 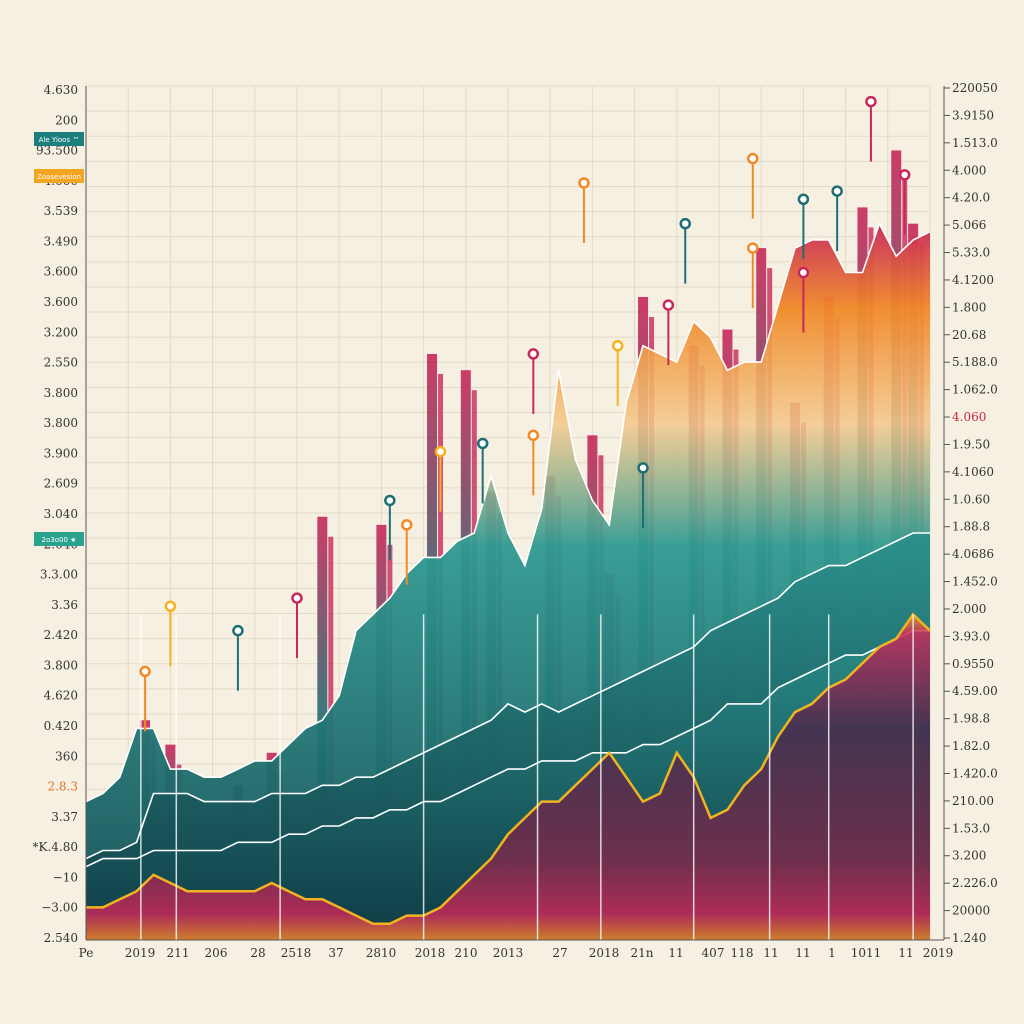 What do you see at coordinates (832, 953) in the screenshot?
I see `x-tick-label: 1` at bounding box center [832, 953].